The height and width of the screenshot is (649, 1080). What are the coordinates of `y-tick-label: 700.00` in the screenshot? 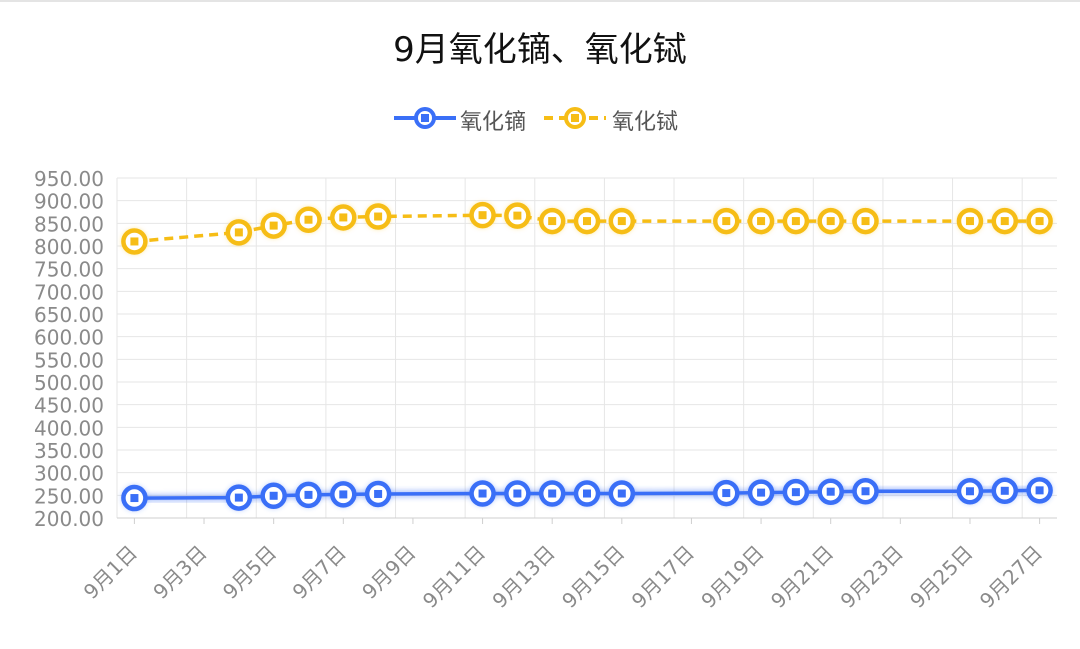 It's located at (69, 292).